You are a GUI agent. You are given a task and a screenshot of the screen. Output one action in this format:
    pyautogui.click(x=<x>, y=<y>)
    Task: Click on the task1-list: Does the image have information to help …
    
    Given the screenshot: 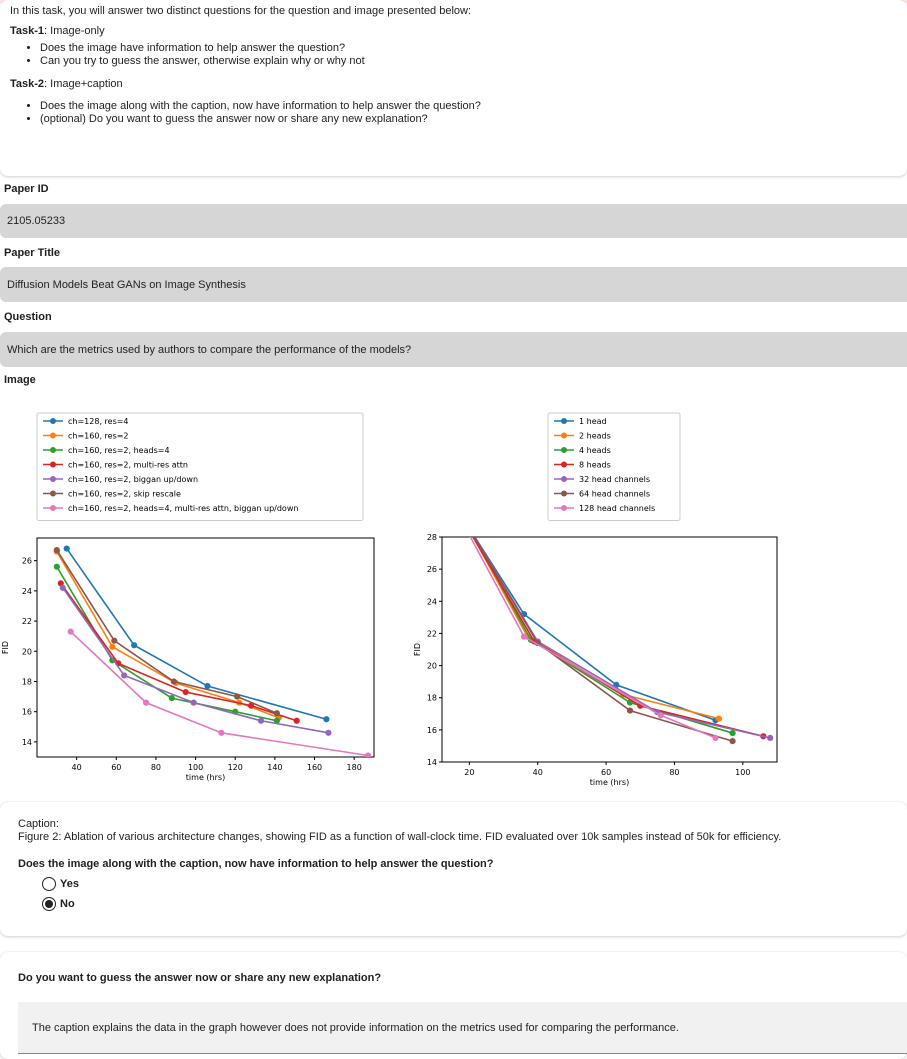 What is the action you would take?
    pyautogui.click(x=453, y=55)
    